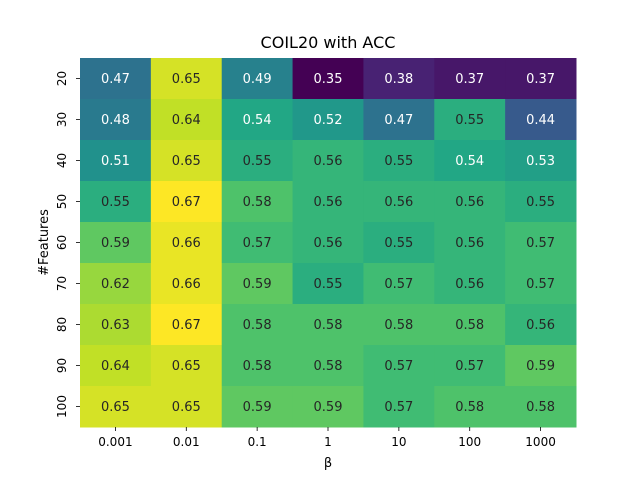 This screenshot has height=480, width=640. What do you see at coordinates (469, 442) in the screenshot?
I see `x-tick-label: 100` at bounding box center [469, 442].